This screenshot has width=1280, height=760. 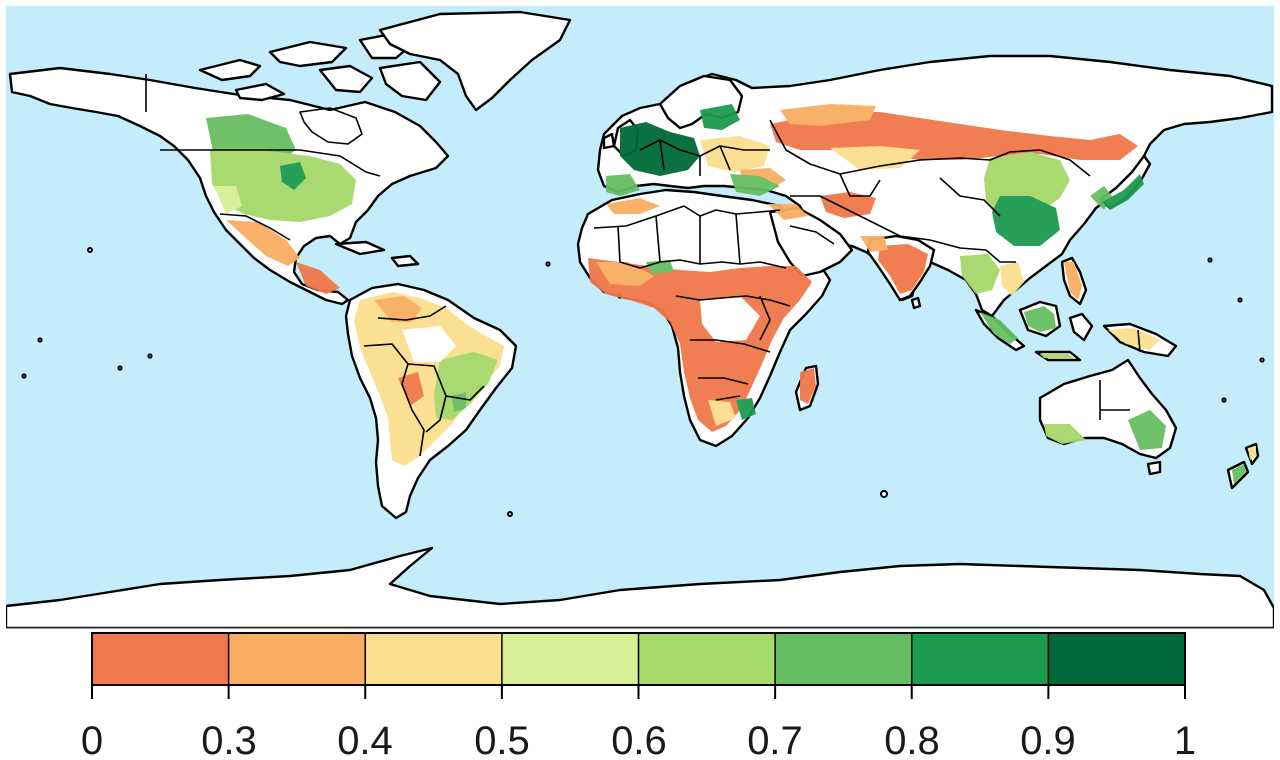 What do you see at coordinates (695, 157) in the screenshot?
I see `border-europe-vertical` at bounding box center [695, 157].